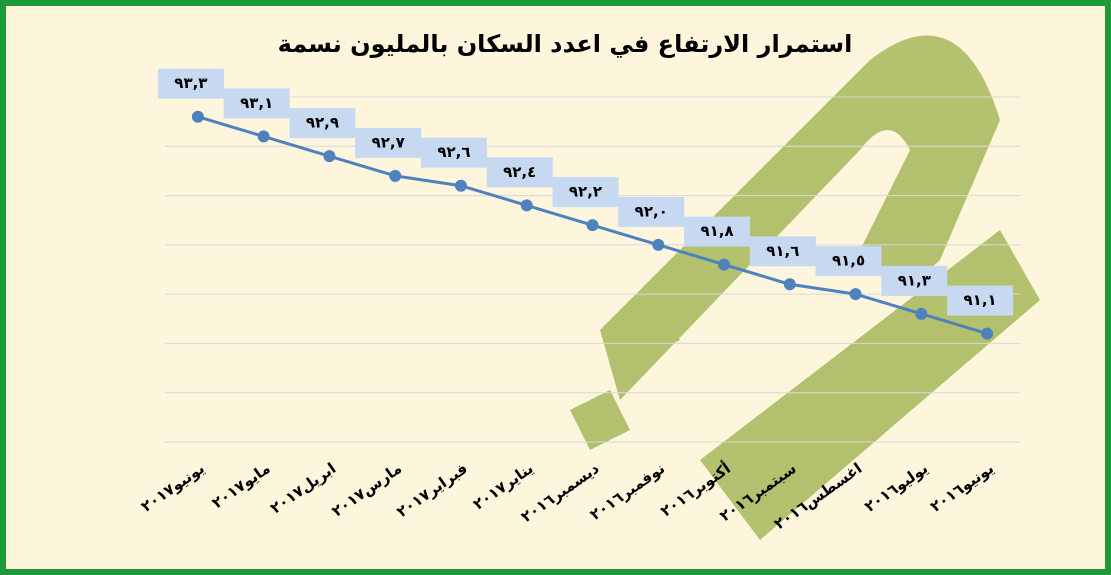  I want to click on data-label: ٩١,٥, so click(848, 261).